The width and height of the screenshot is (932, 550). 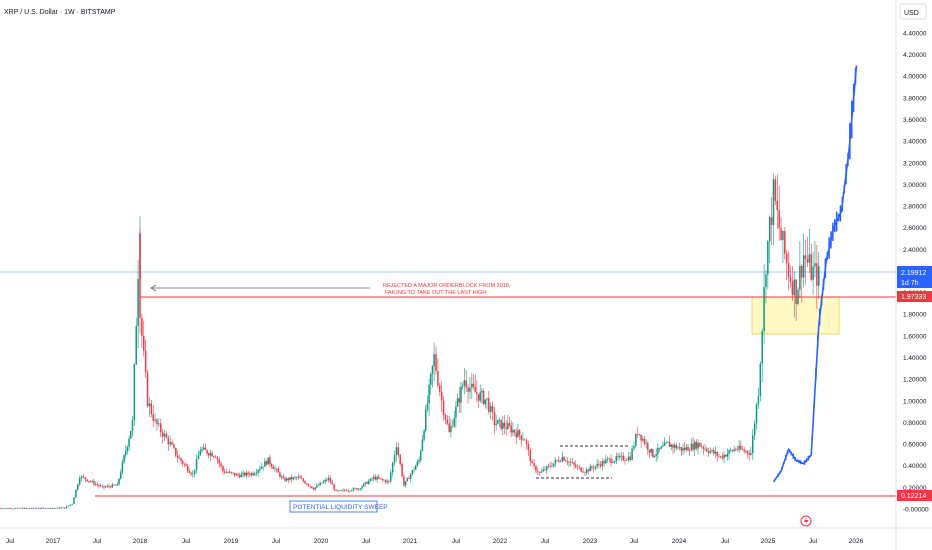 What do you see at coordinates (915, 423) in the screenshot?
I see `y-tick-label: 0.80000` at bounding box center [915, 423].